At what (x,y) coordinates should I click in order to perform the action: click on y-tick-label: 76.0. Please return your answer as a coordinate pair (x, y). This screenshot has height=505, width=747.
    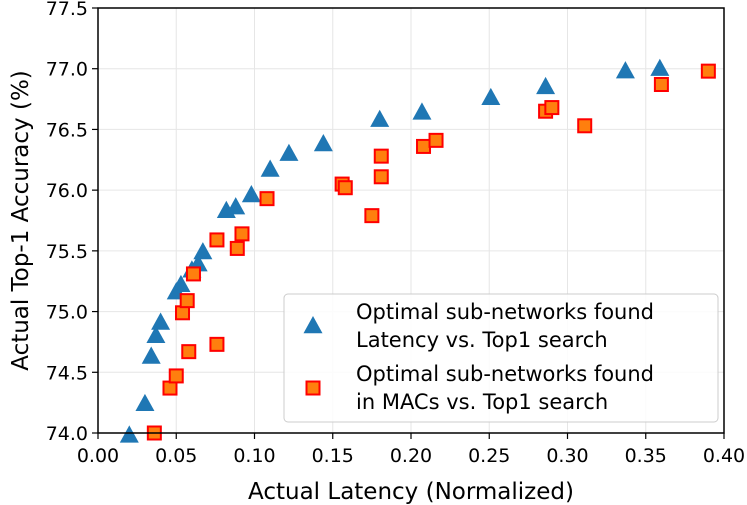
    Looking at the image, I should click on (67, 191).